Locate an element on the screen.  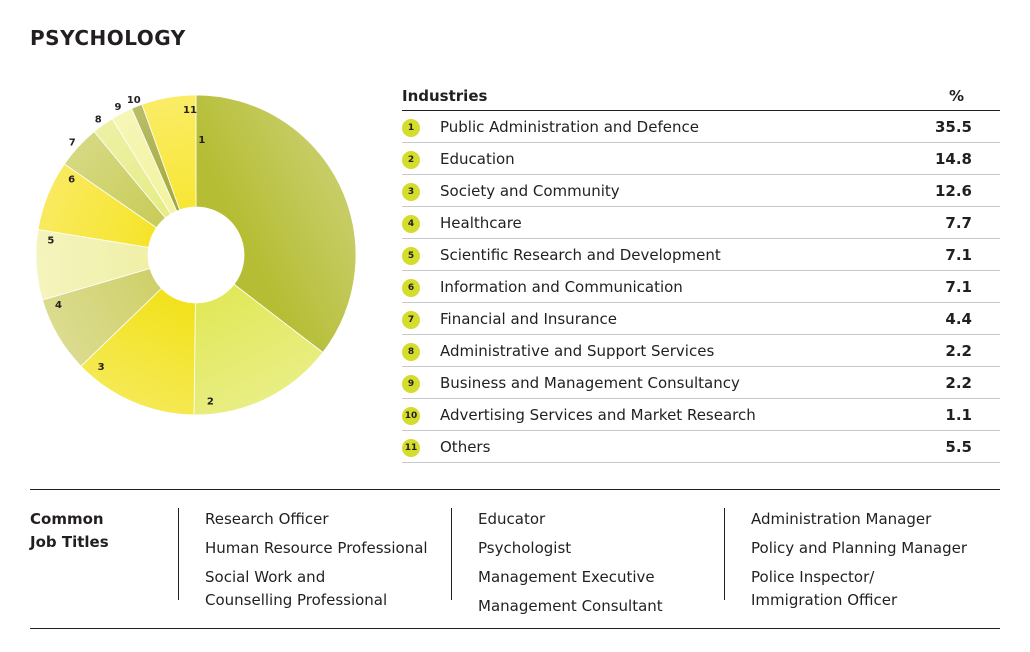
job-titles-heading: Common Job Titles is located at coordinates (69, 530).